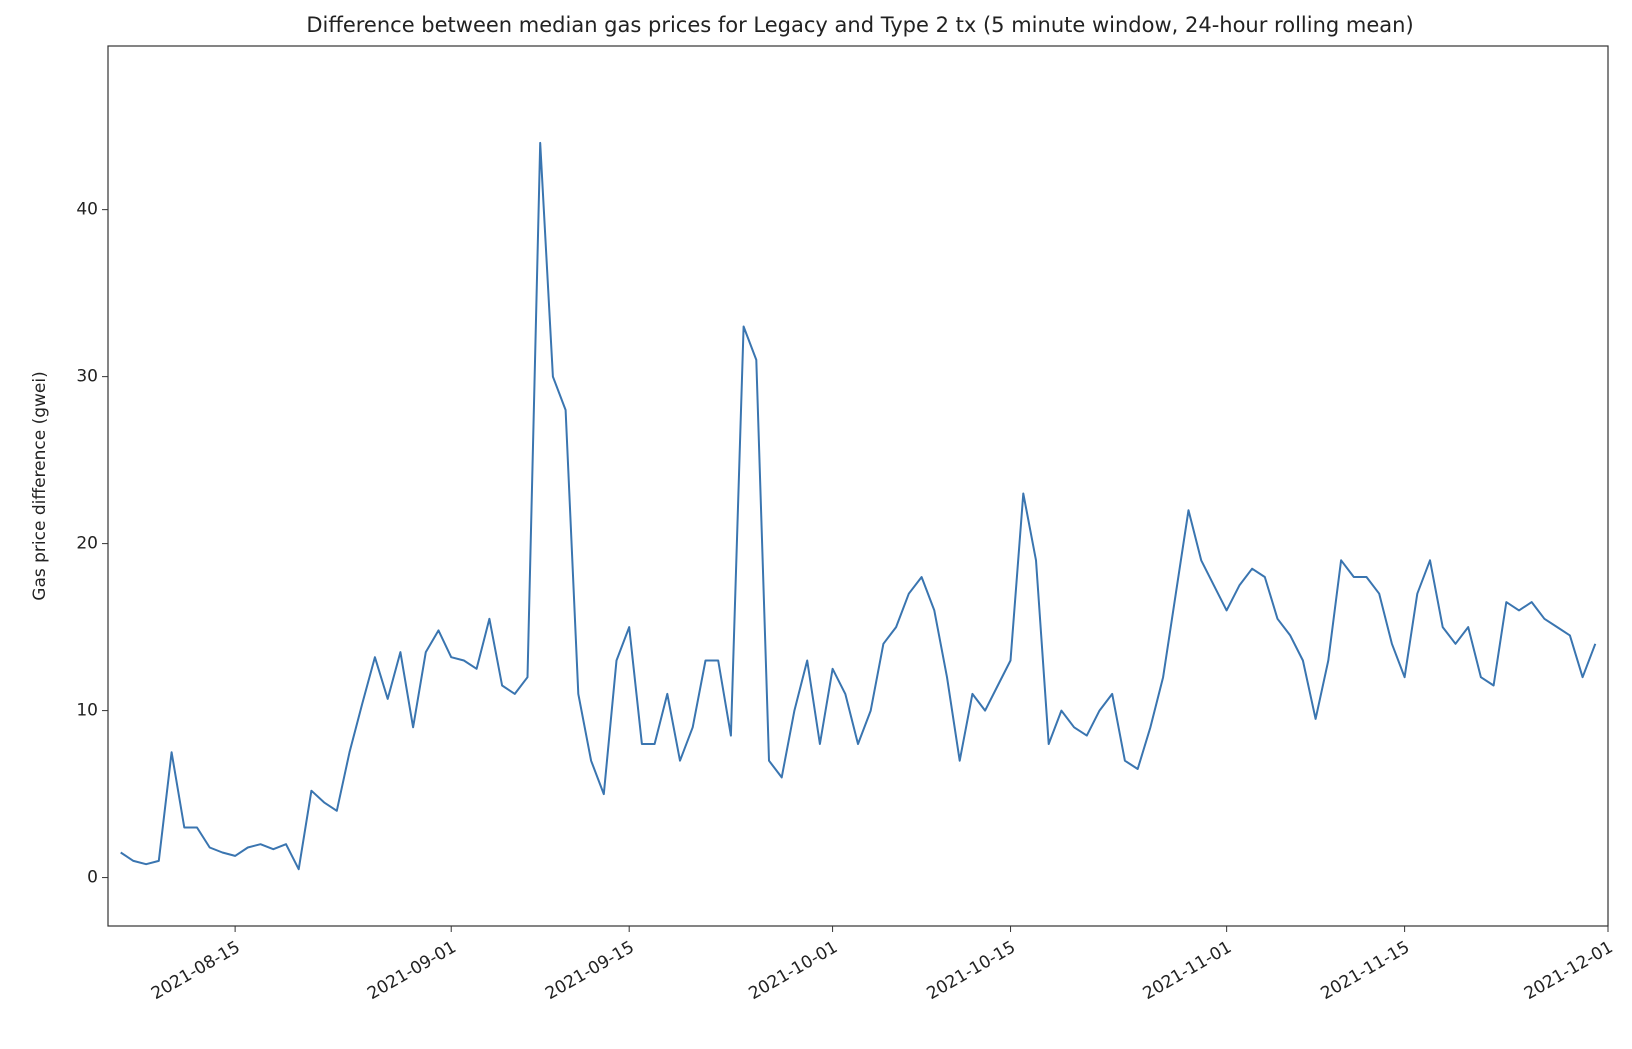  What do you see at coordinates (1569, 970) in the screenshot?
I see `x-tick-label: 2021-12-01` at bounding box center [1569, 970].